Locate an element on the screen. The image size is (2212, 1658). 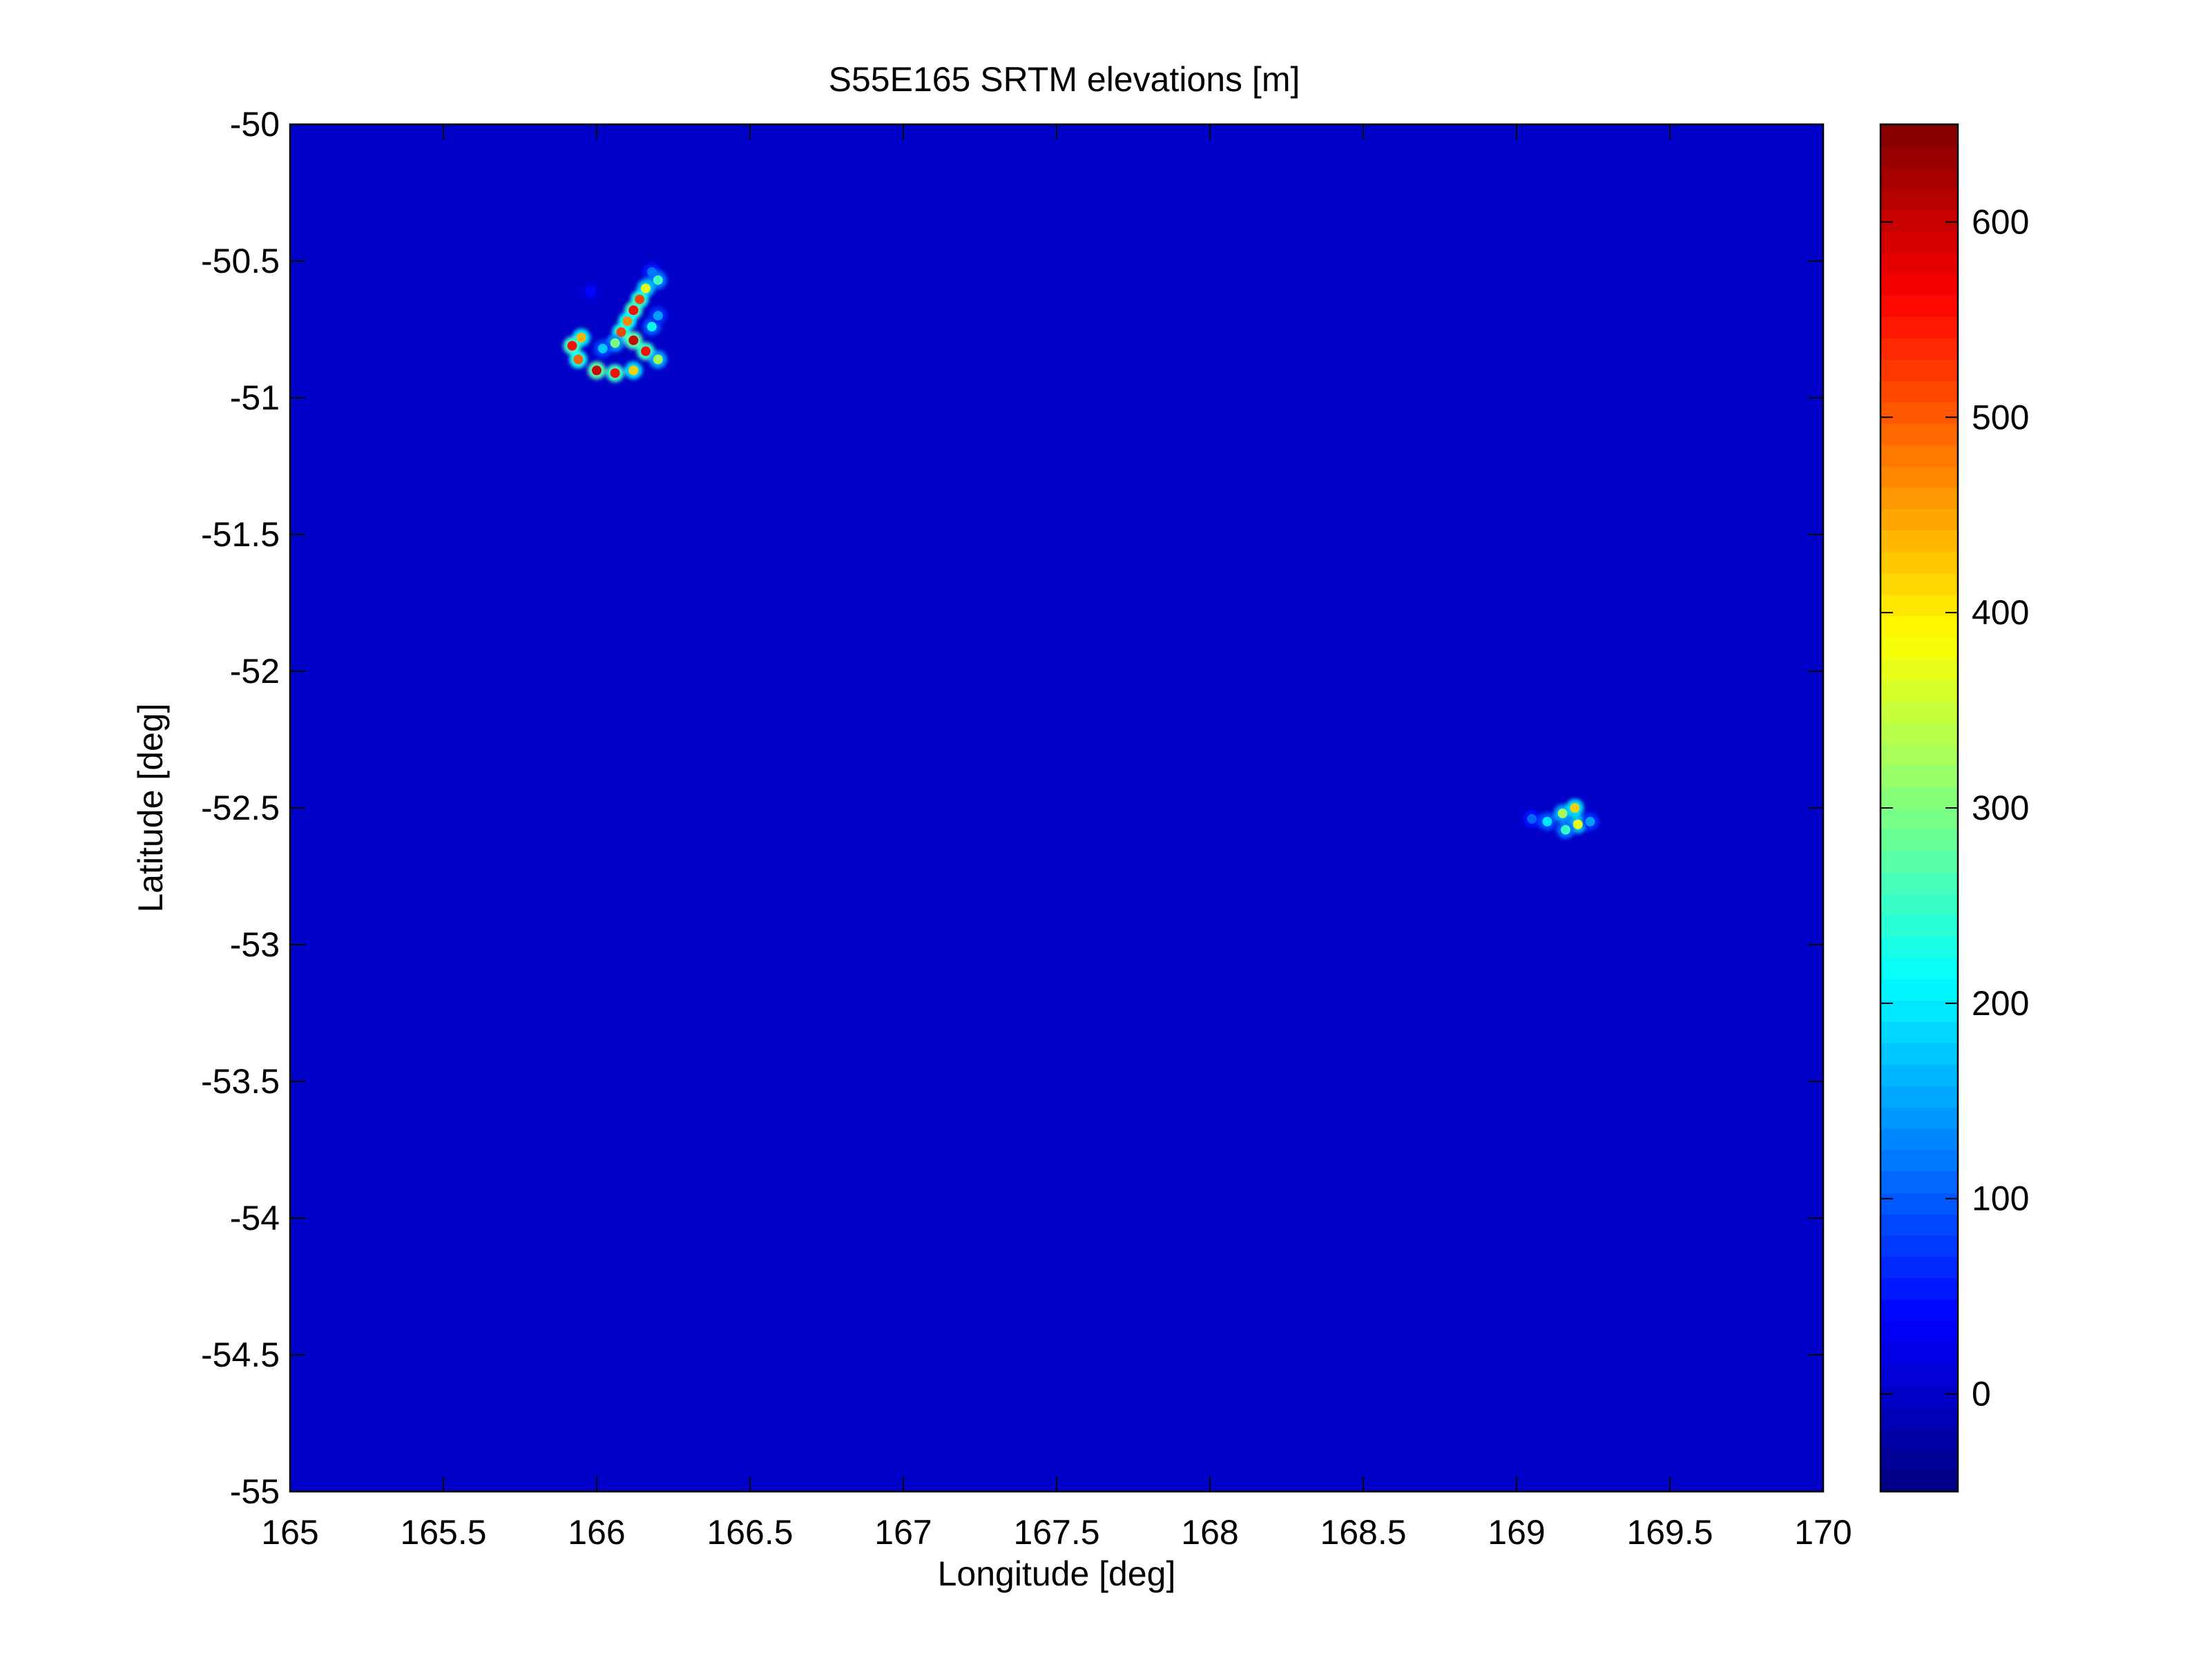
colorbar is located at coordinates (1919, 808).